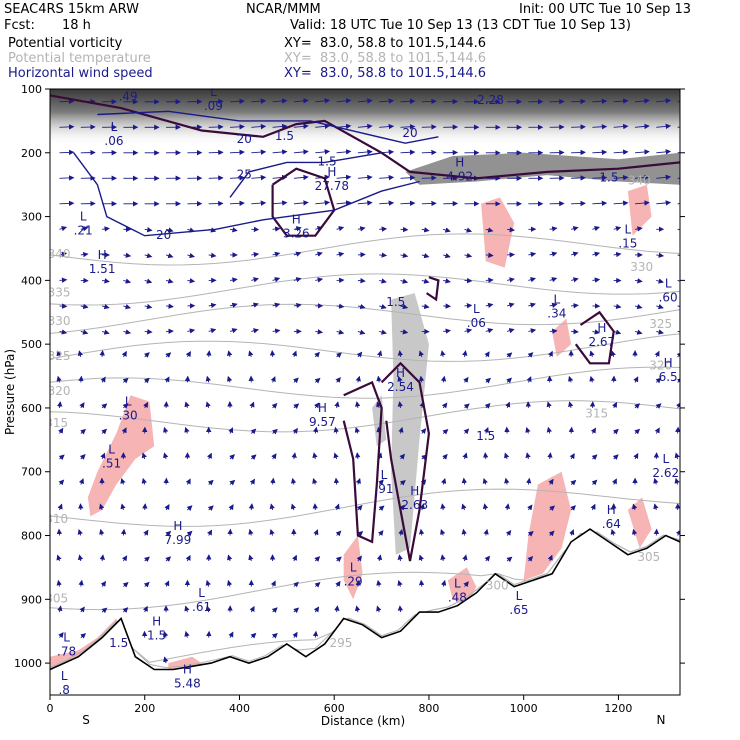 Image resolution: width=740 pixels, height=740 pixels. I want to click on extremum-value-label: 1.51, so click(102, 269).